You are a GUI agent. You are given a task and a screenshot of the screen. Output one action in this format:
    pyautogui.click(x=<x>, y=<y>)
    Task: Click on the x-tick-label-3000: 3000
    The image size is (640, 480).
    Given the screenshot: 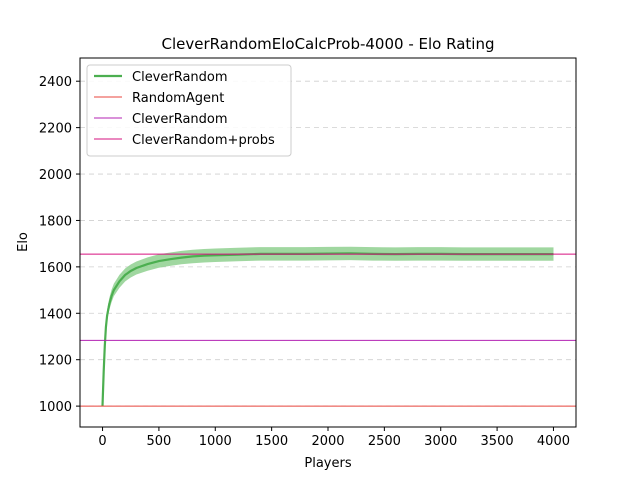 What is the action you would take?
    pyautogui.click(x=440, y=441)
    